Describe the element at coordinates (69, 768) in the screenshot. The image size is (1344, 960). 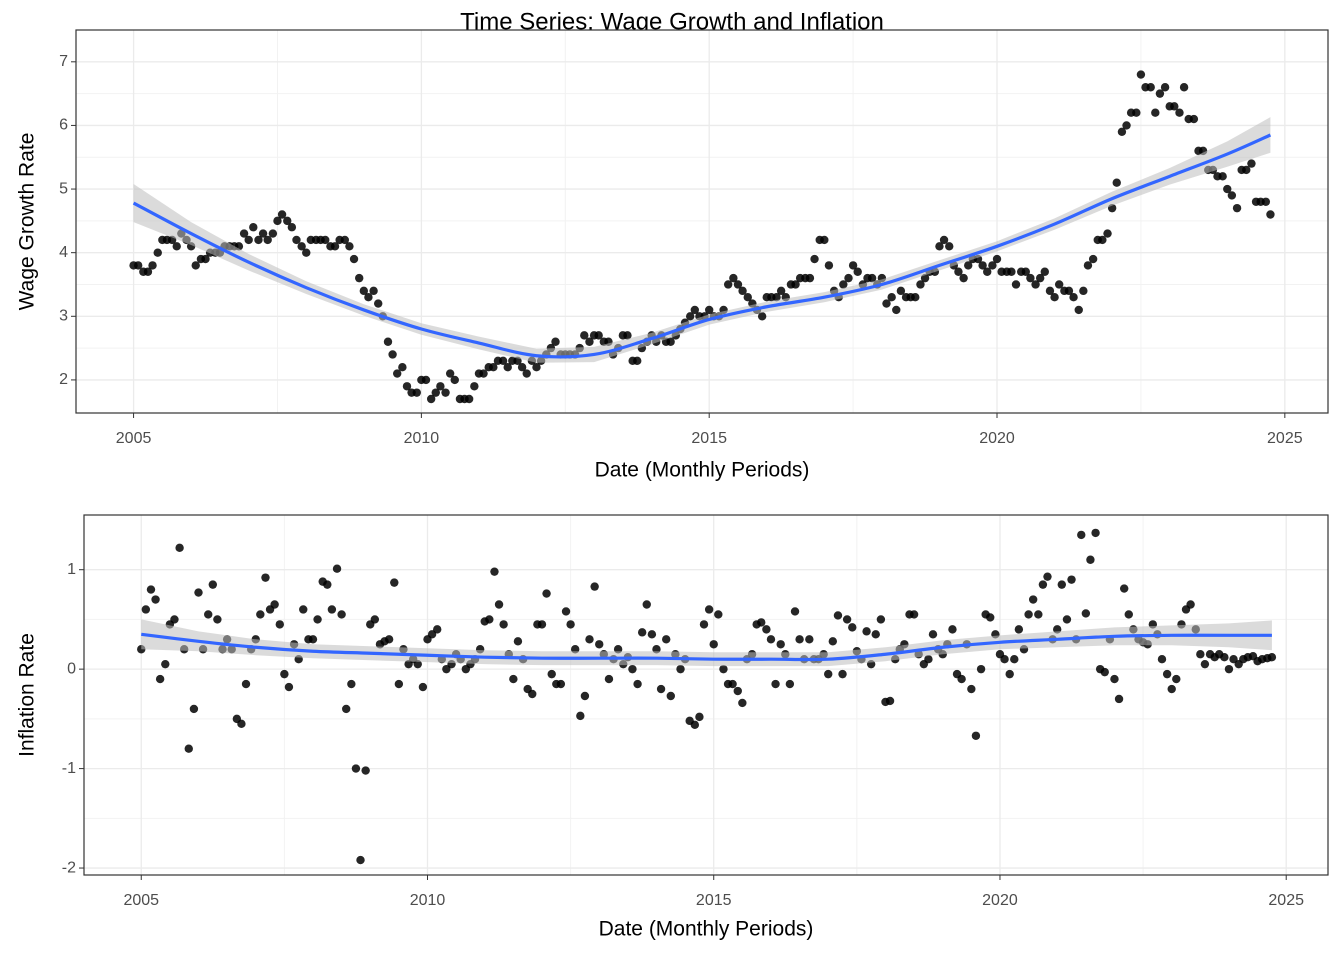
I see `y-tick-label: -1` at that location.